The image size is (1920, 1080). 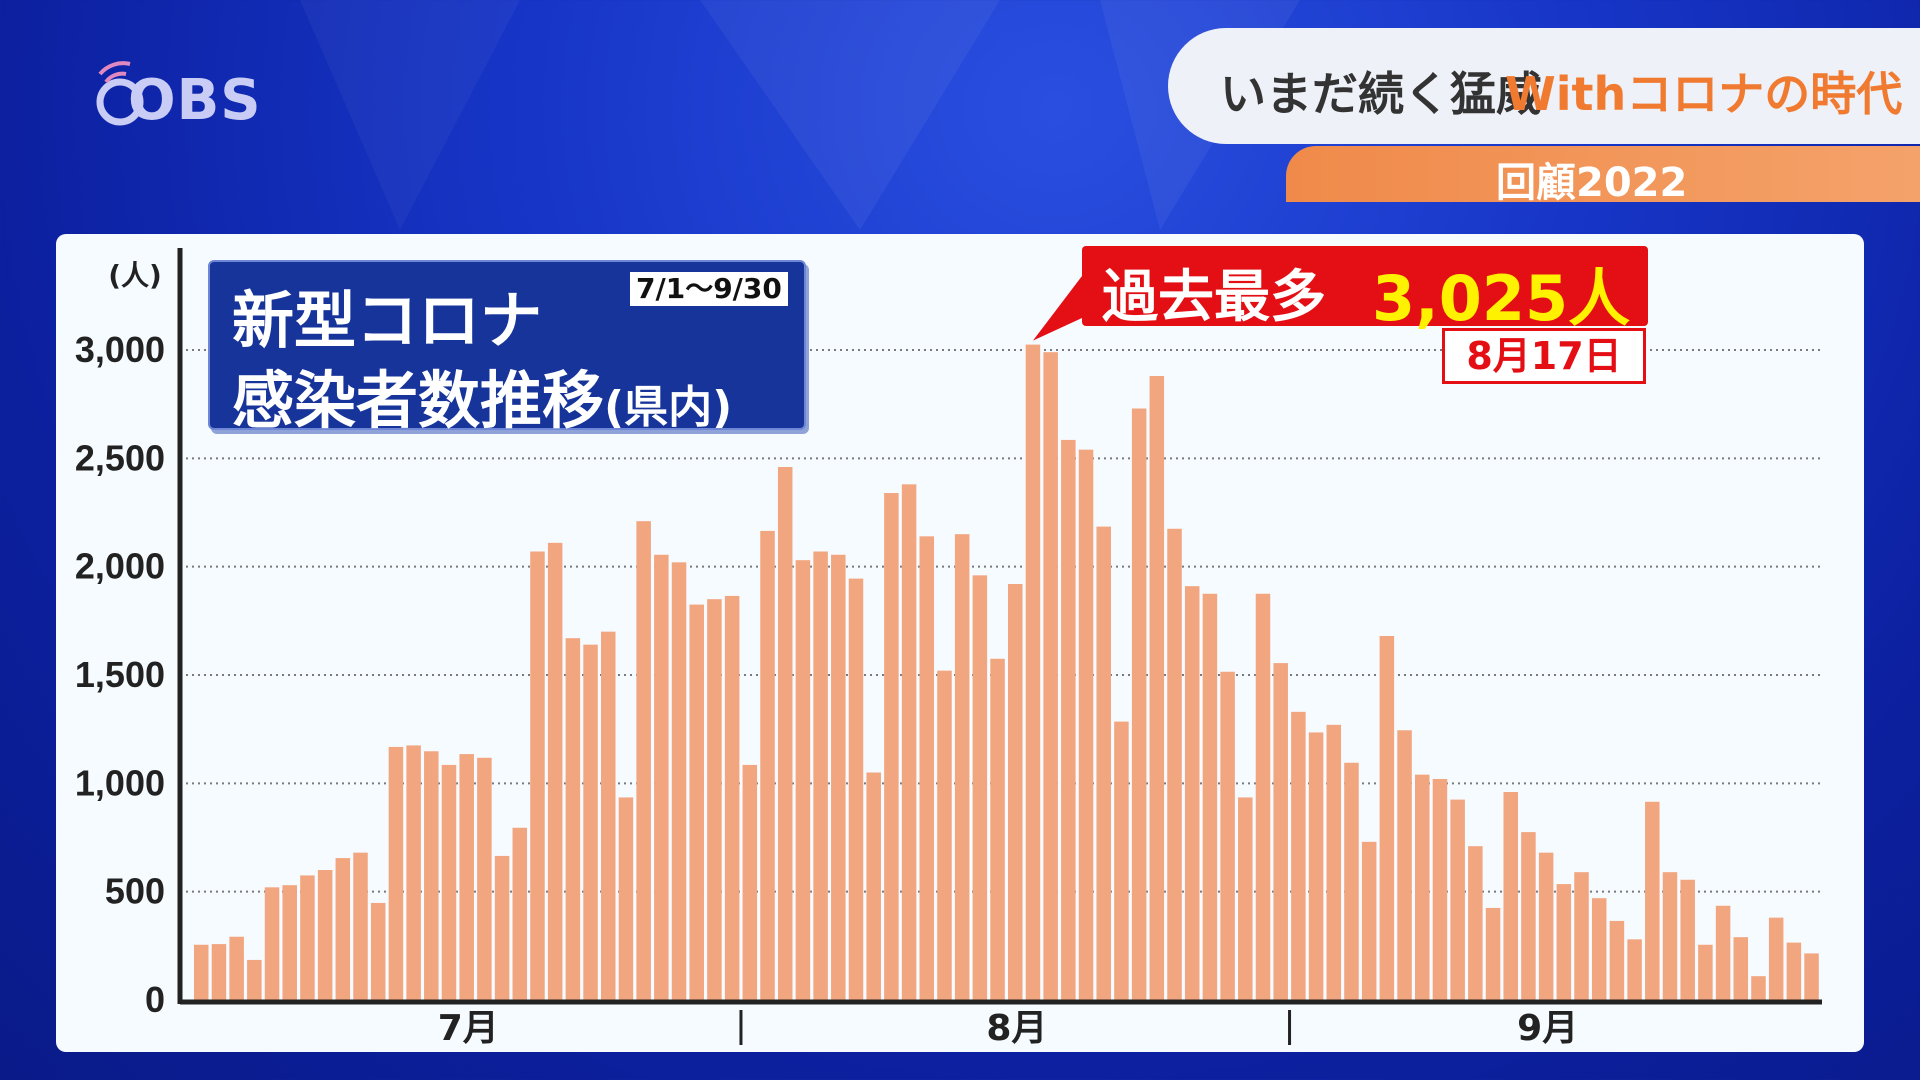 What do you see at coordinates (120, 674) in the screenshot?
I see `y-tick-label: 1,500` at bounding box center [120, 674].